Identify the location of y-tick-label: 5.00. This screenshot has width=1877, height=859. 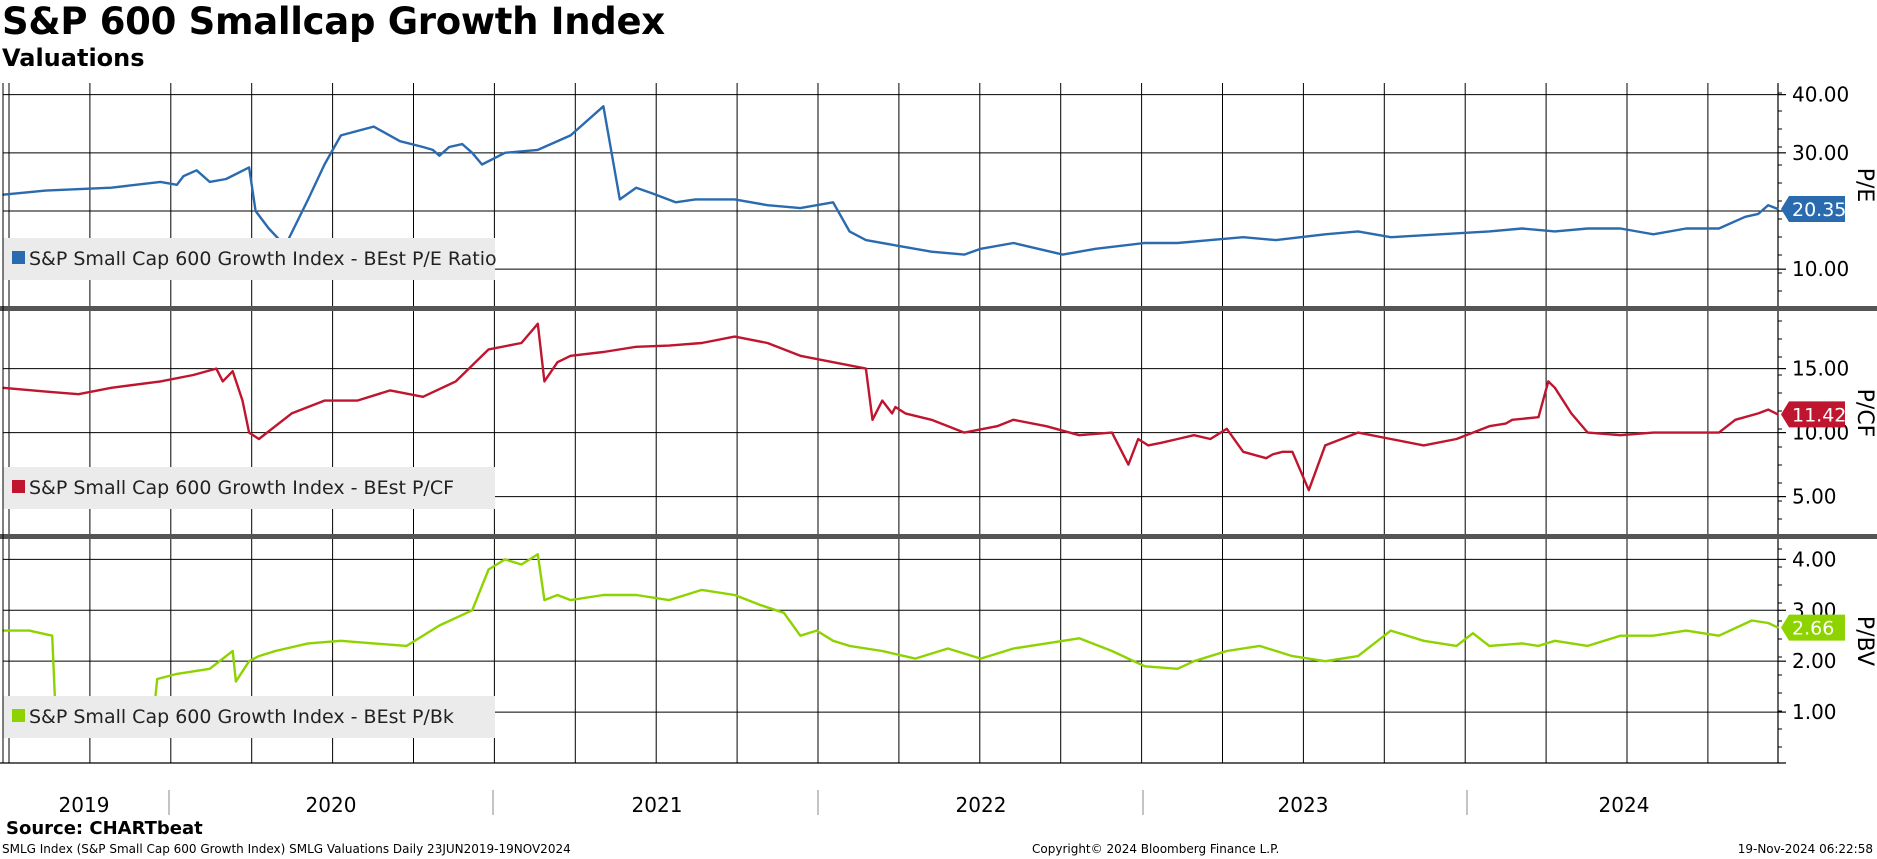
(1814, 497).